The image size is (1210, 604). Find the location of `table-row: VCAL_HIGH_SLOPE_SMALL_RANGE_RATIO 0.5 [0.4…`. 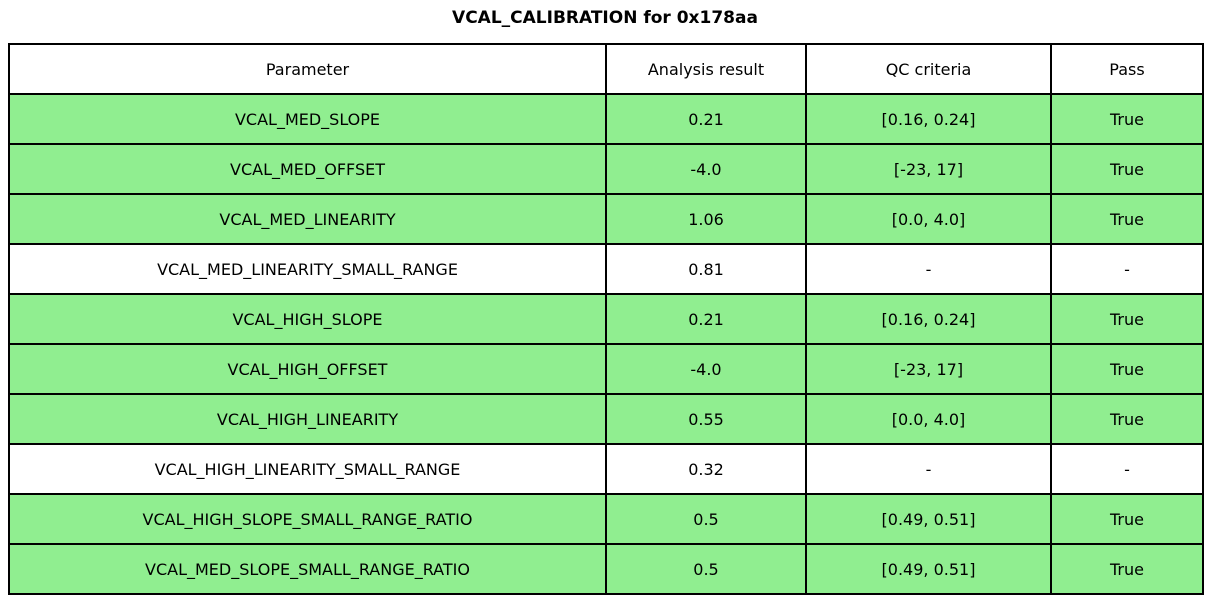

table-row: VCAL_HIGH_SLOPE_SMALL_RANGE_RATIO 0.5 [0.4… is located at coordinates (606, 519).